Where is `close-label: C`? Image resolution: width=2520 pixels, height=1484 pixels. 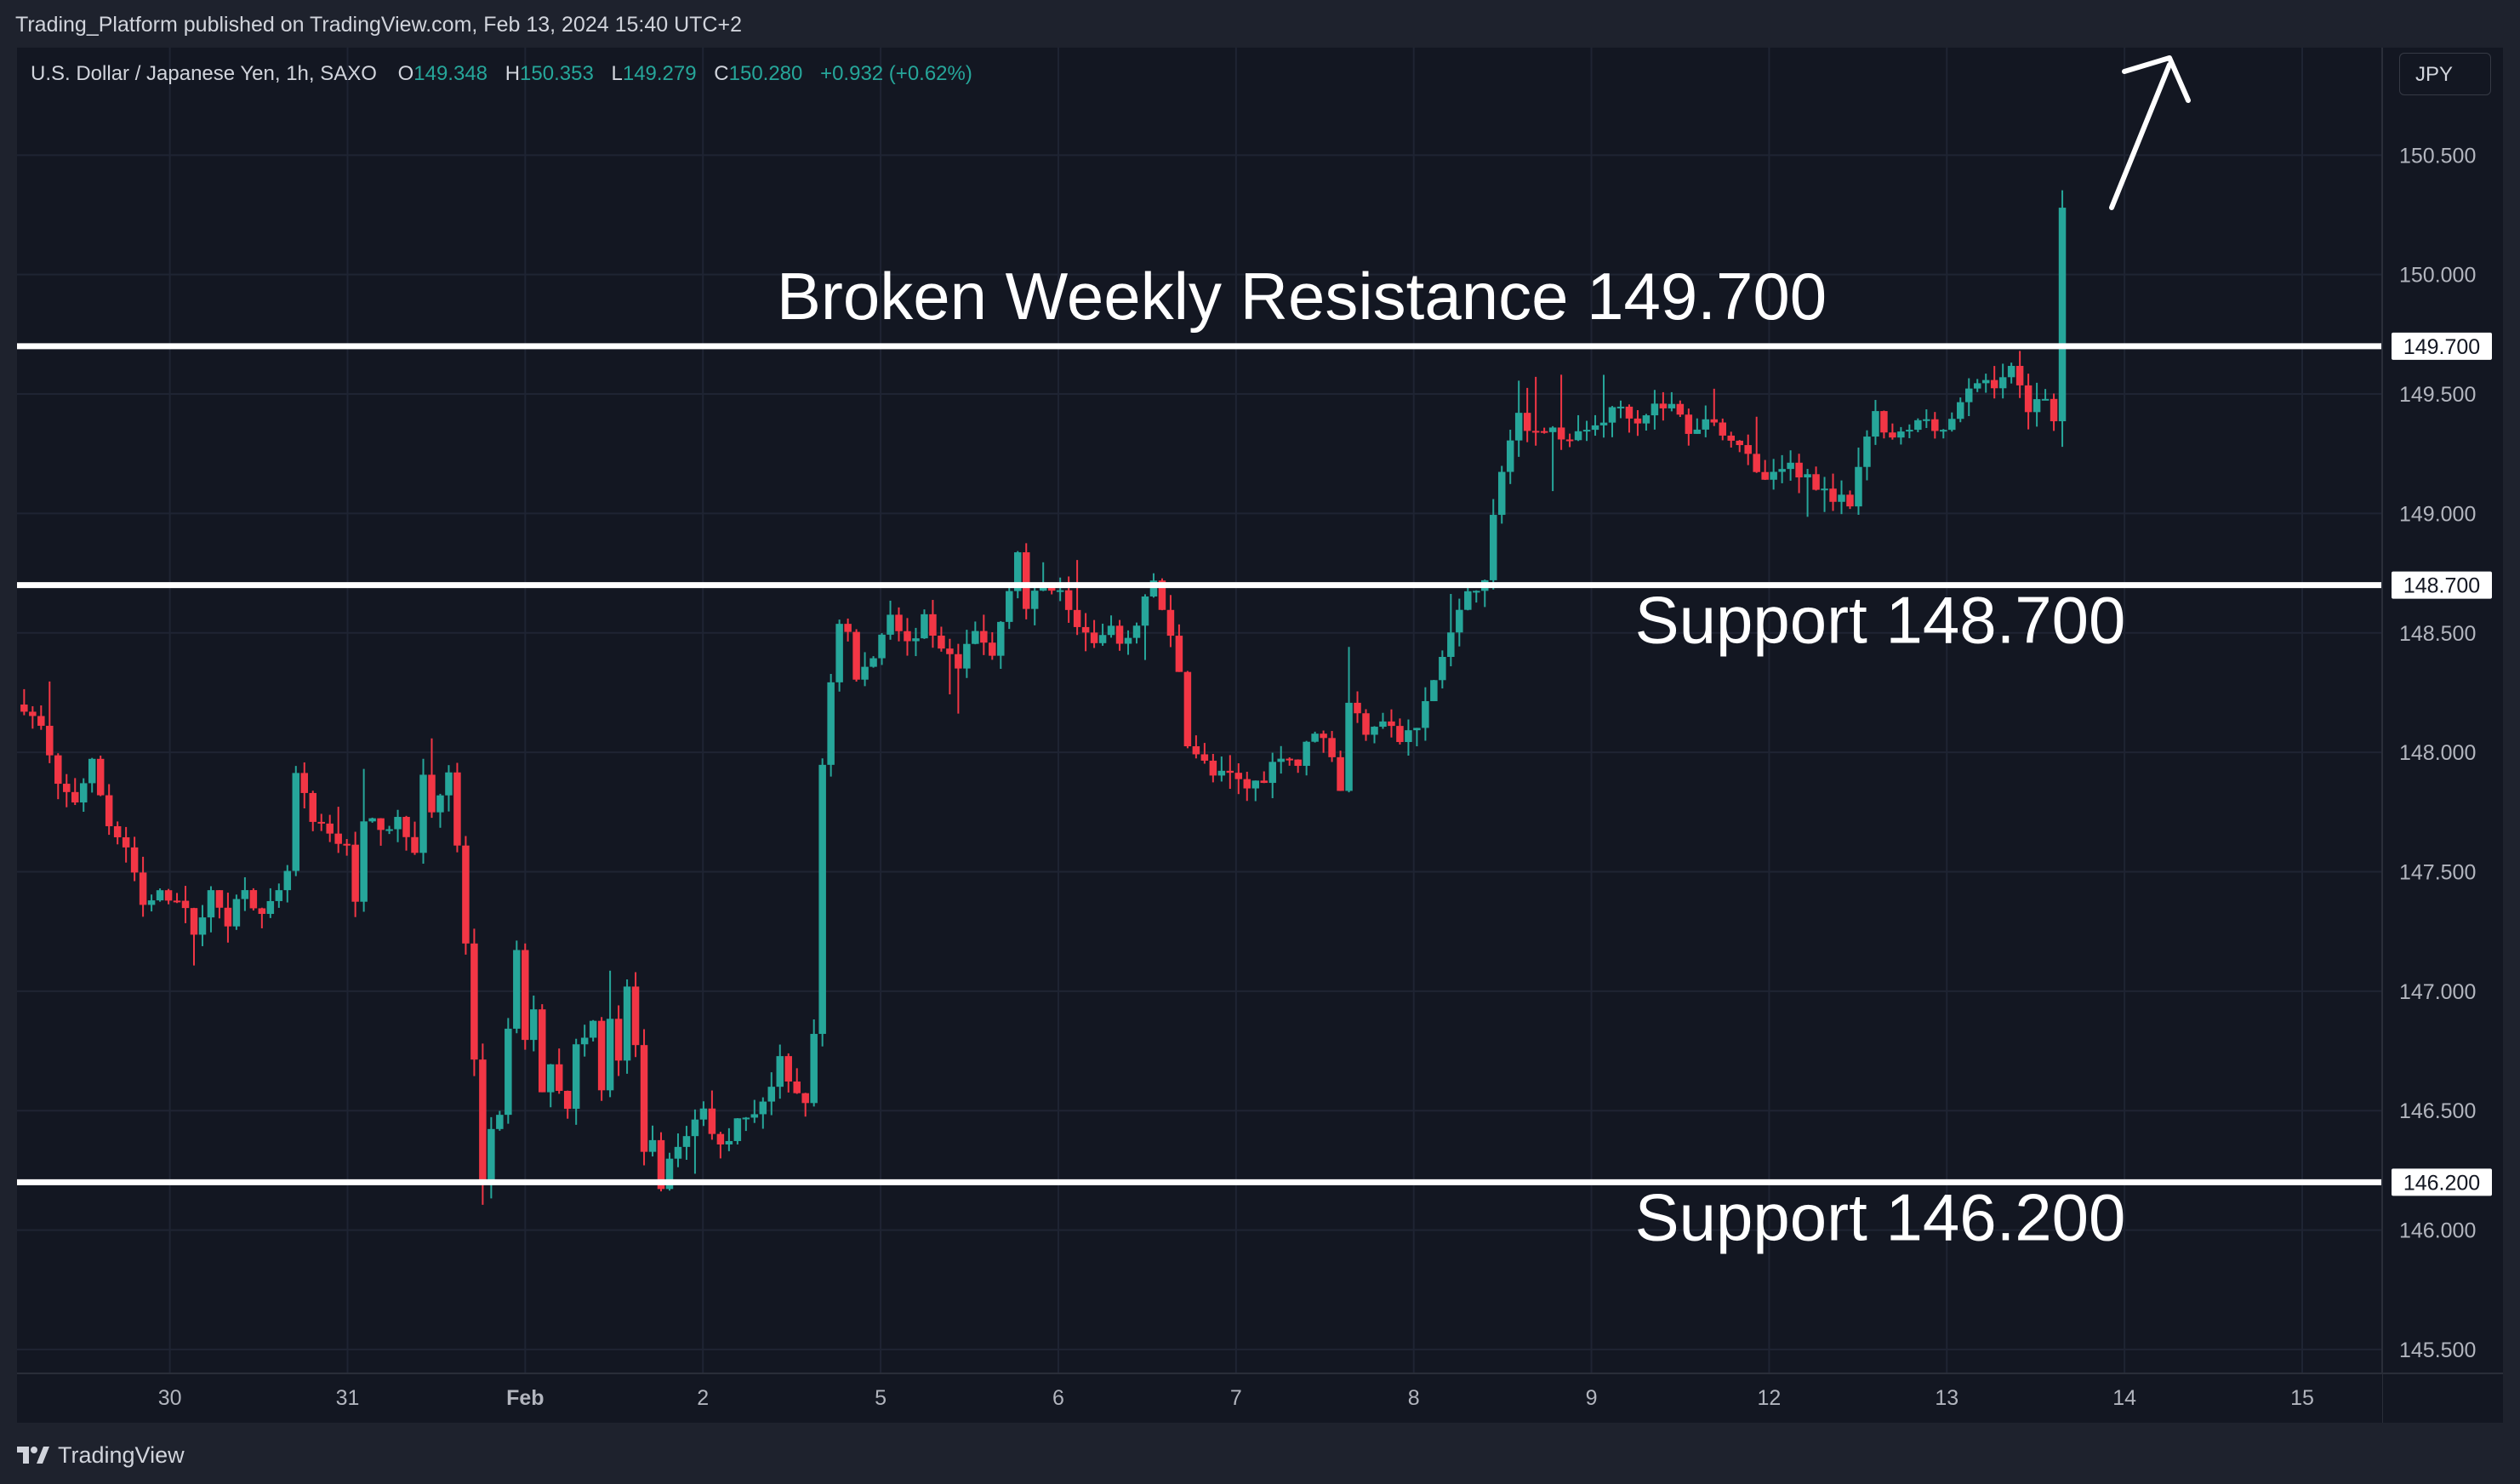
close-label: C is located at coordinates (722, 73).